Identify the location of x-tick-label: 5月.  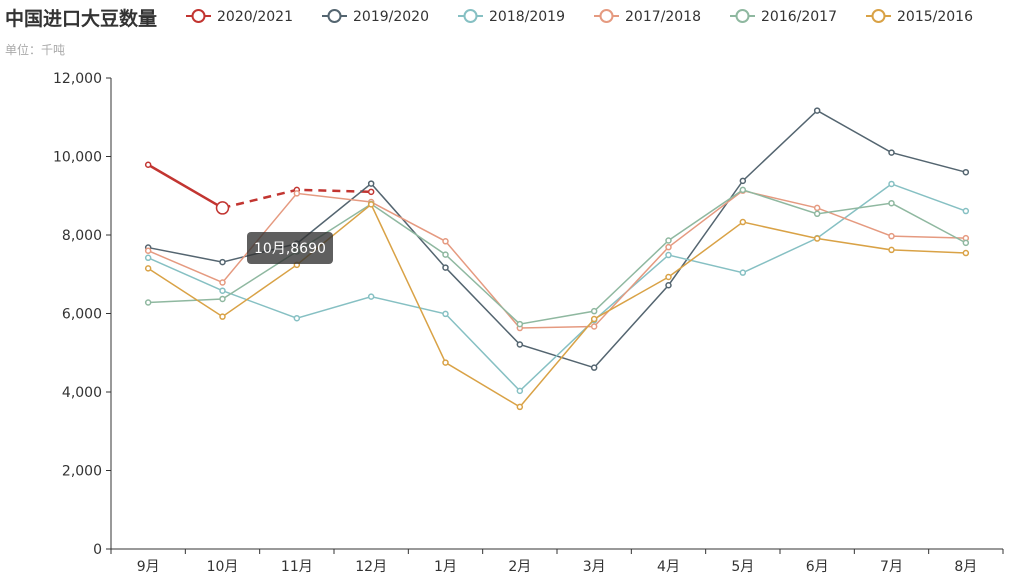
(742, 567).